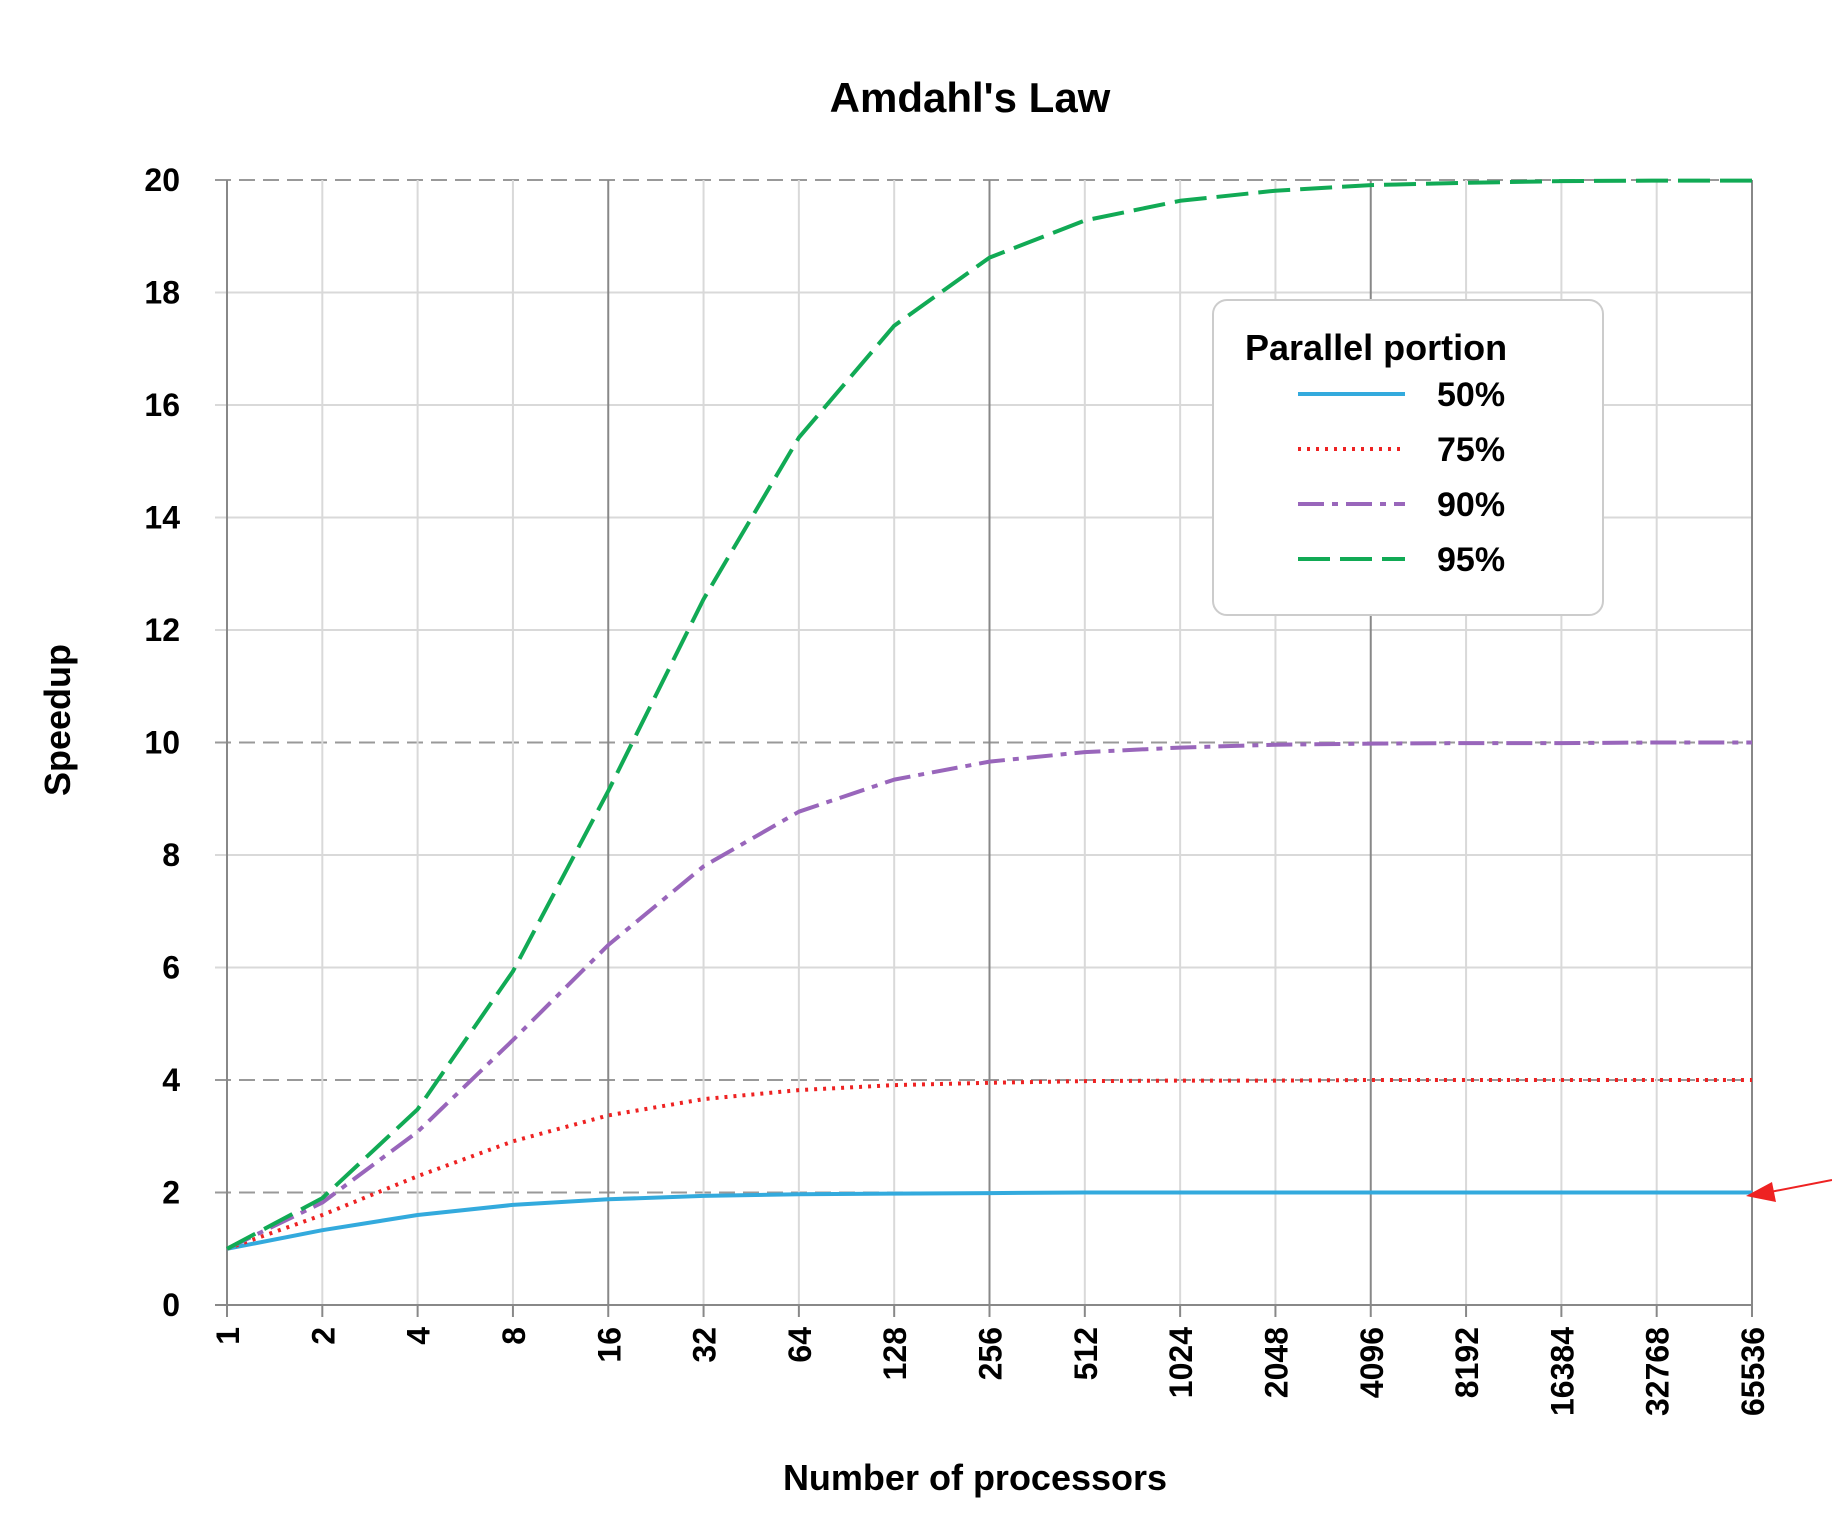 This screenshot has height=1528, width=1832. What do you see at coordinates (1376, 347) in the screenshot?
I see `legend-title: Parallel portion` at bounding box center [1376, 347].